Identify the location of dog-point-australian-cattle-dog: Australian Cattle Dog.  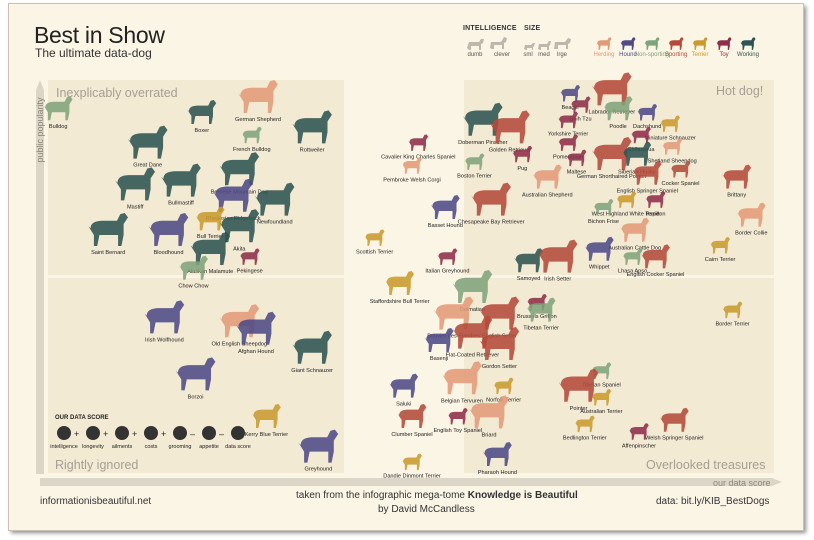
(634, 234).